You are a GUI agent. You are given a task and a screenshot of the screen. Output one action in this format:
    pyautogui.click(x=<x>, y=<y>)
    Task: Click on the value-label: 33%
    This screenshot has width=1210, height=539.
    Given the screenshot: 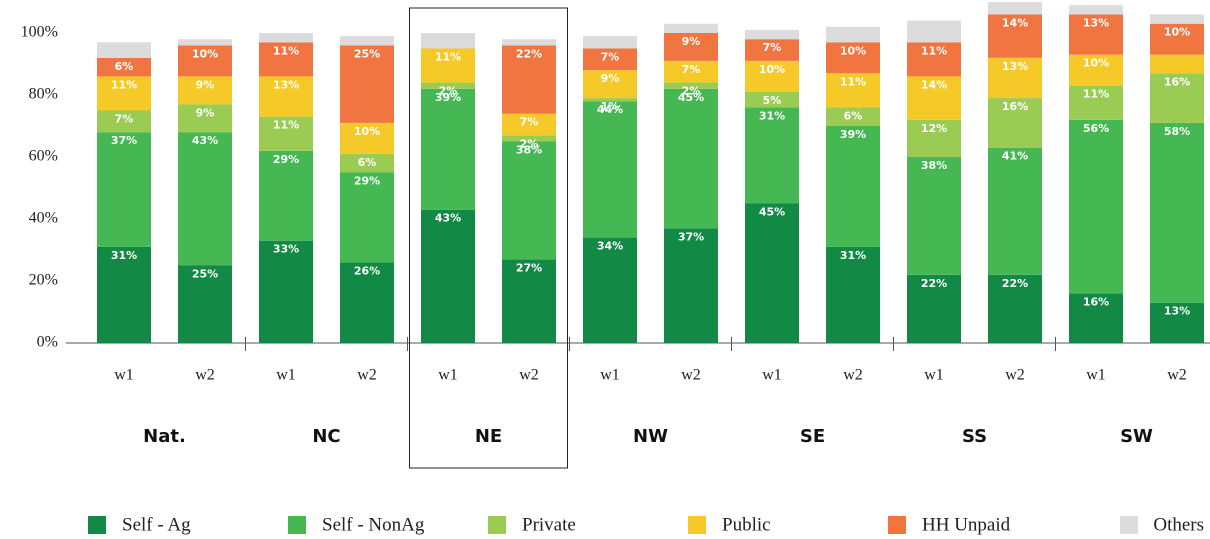 What is the action you would take?
    pyautogui.click(x=286, y=249)
    